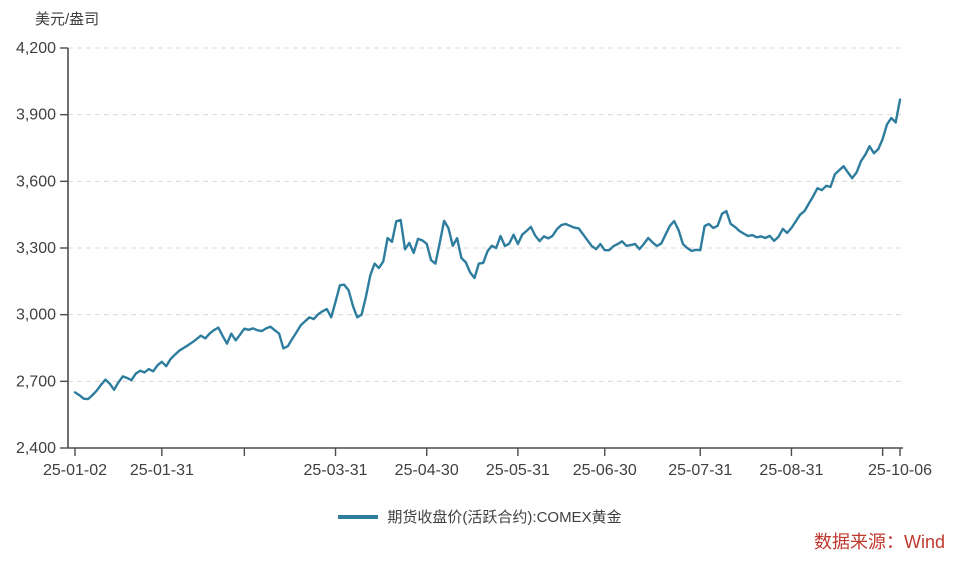 This screenshot has height=562, width=960. I want to click on legend: 期货收盘价(活跃合约):COMEX黄金, so click(480, 516).